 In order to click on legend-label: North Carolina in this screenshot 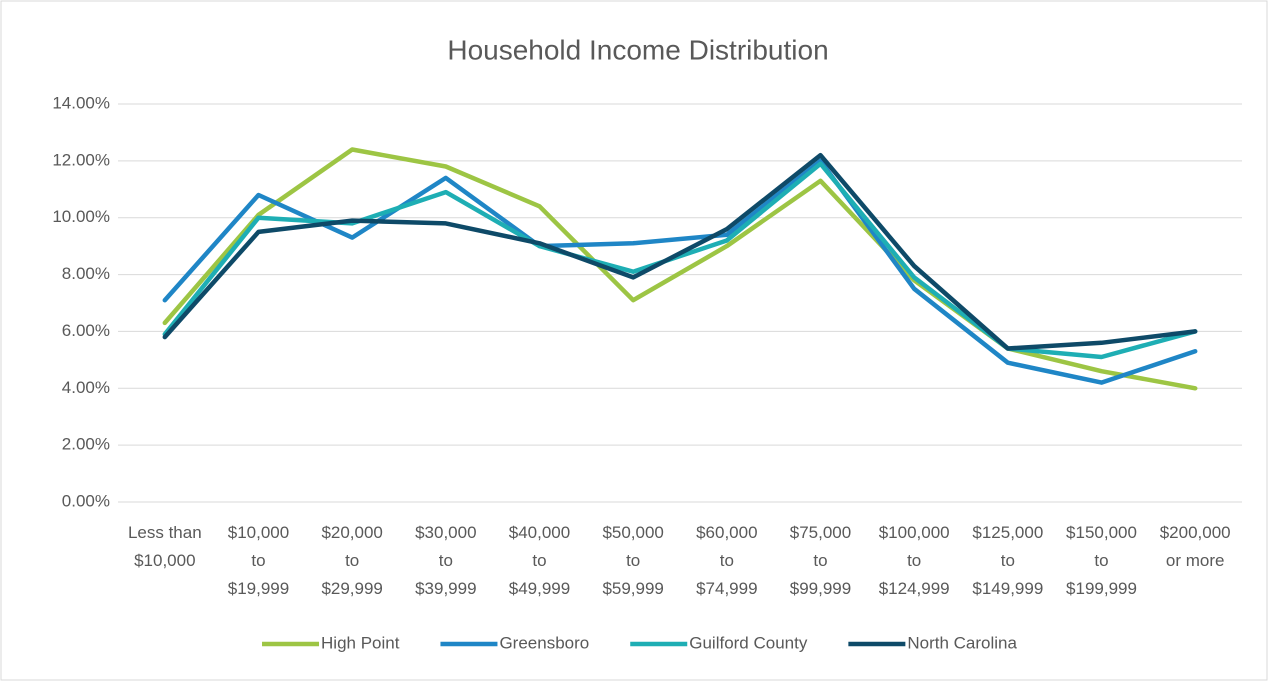, I will do `click(962, 642)`.